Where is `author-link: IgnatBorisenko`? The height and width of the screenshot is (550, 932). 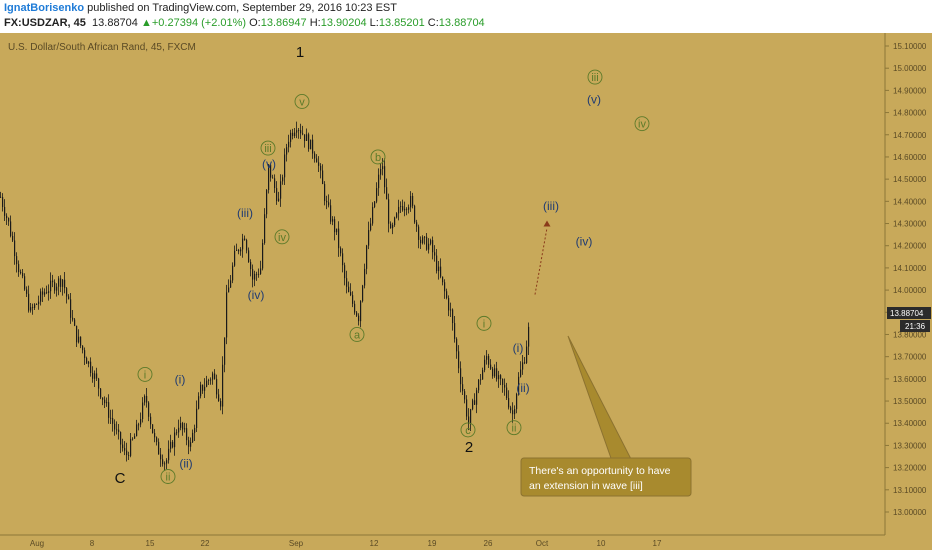
author-link: IgnatBorisenko is located at coordinates (44, 8).